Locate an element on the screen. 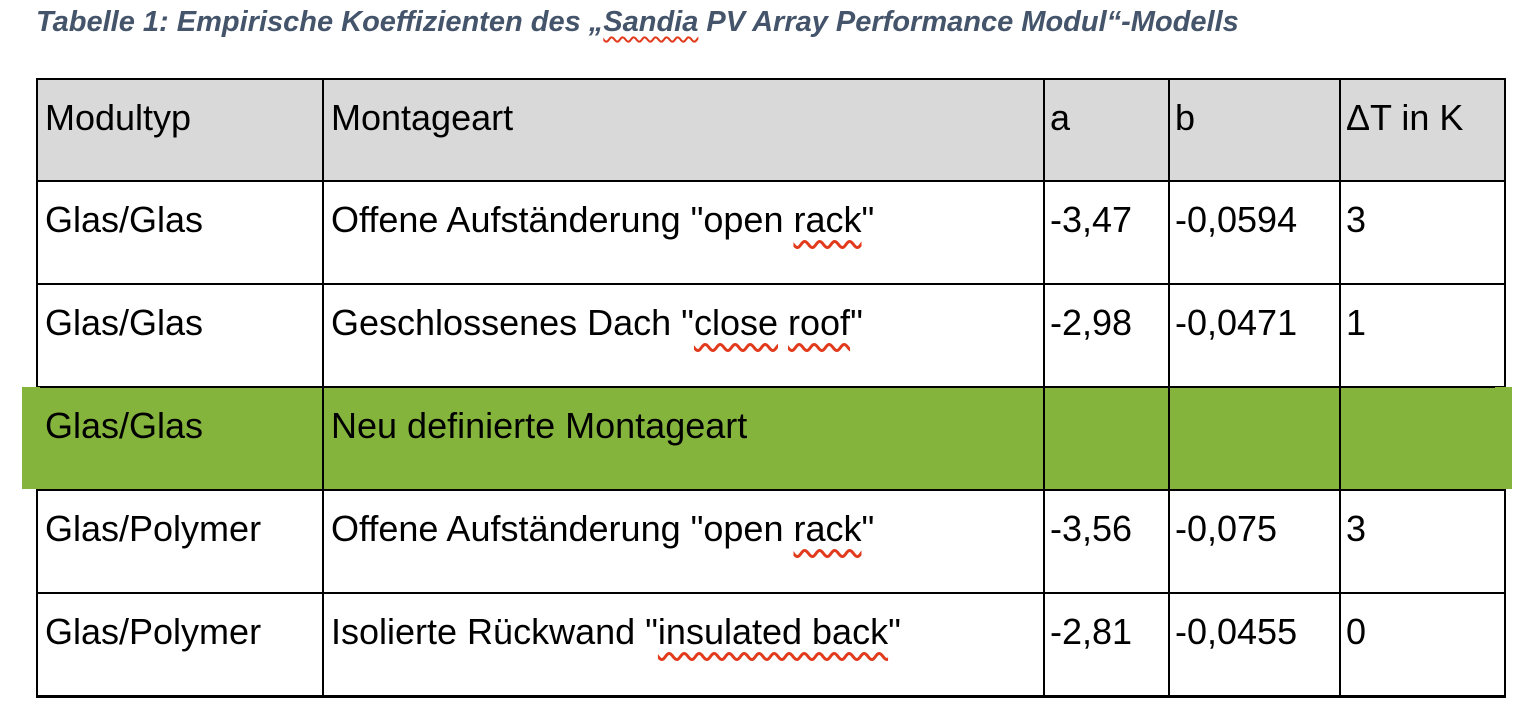 The width and height of the screenshot is (1540, 728). header-row: Modultyp Montageart a b ΔT in K is located at coordinates (771, 130).